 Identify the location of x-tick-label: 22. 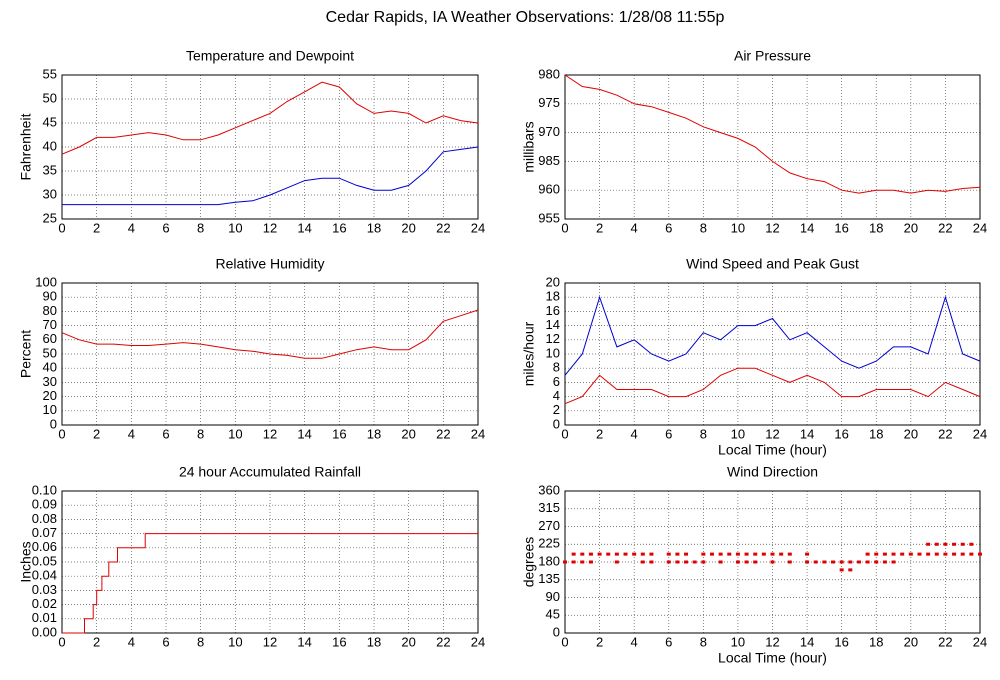
(945, 227).